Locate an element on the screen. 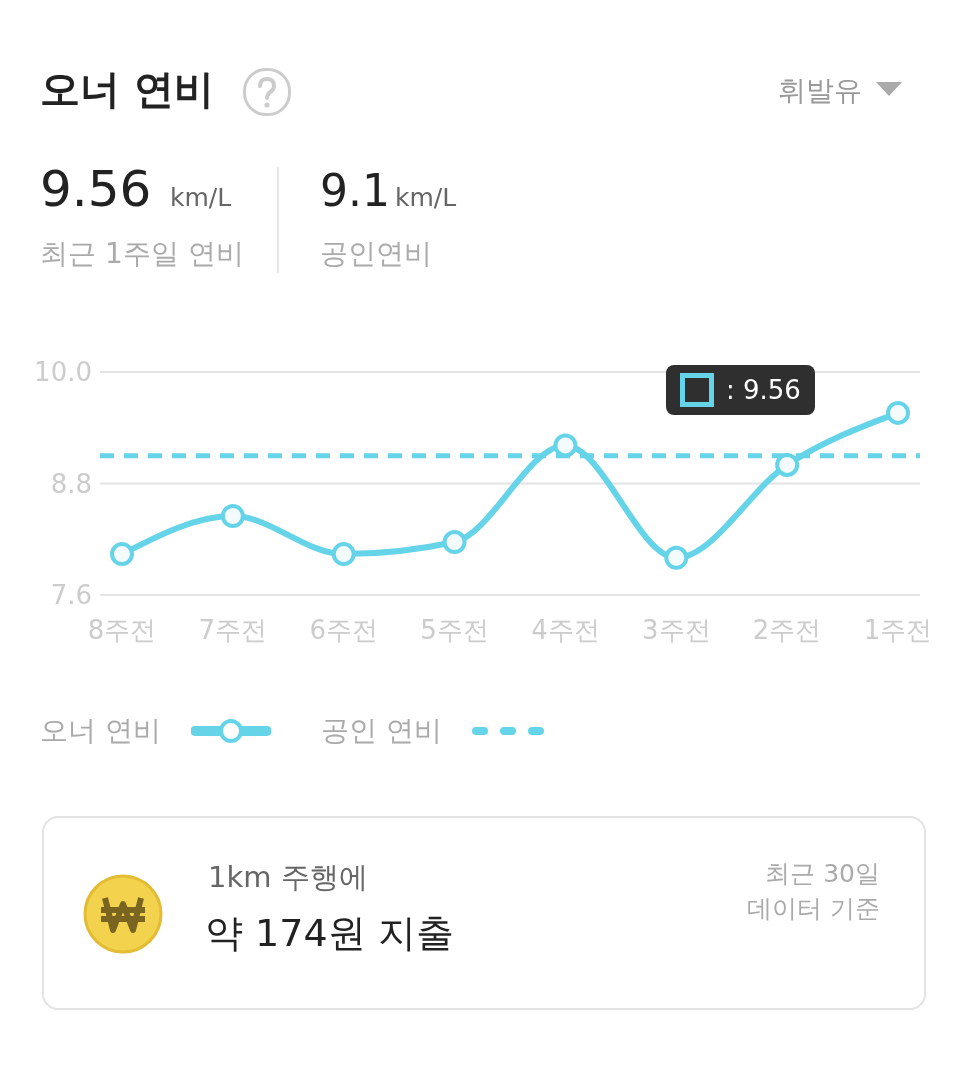  annotation: : 9.56 is located at coordinates (763, 390).